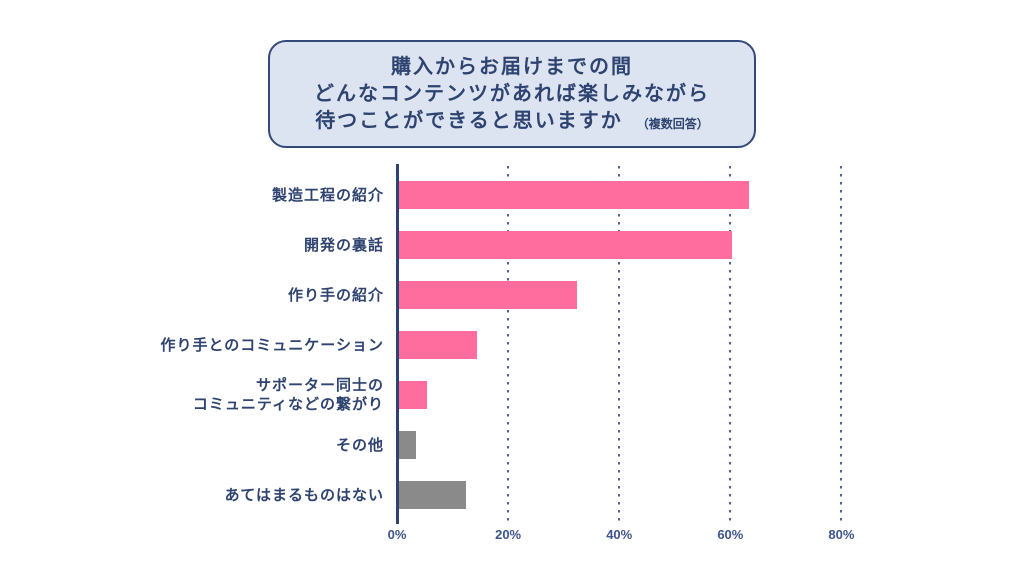 The width and height of the screenshot is (1024, 576). What do you see at coordinates (841, 534) in the screenshot?
I see `axis-tick-label: 80%` at bounding box center [841, 534].